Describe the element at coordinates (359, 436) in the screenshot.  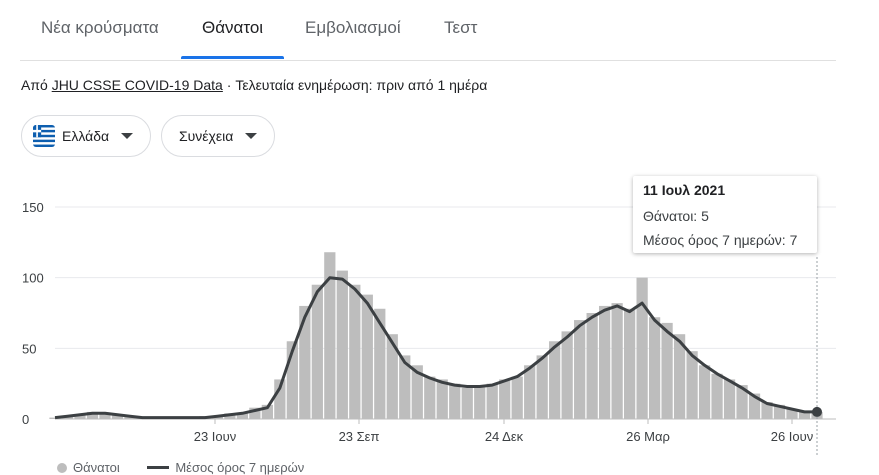
I see `x-tick-label: 23 Σεπ` at that location.